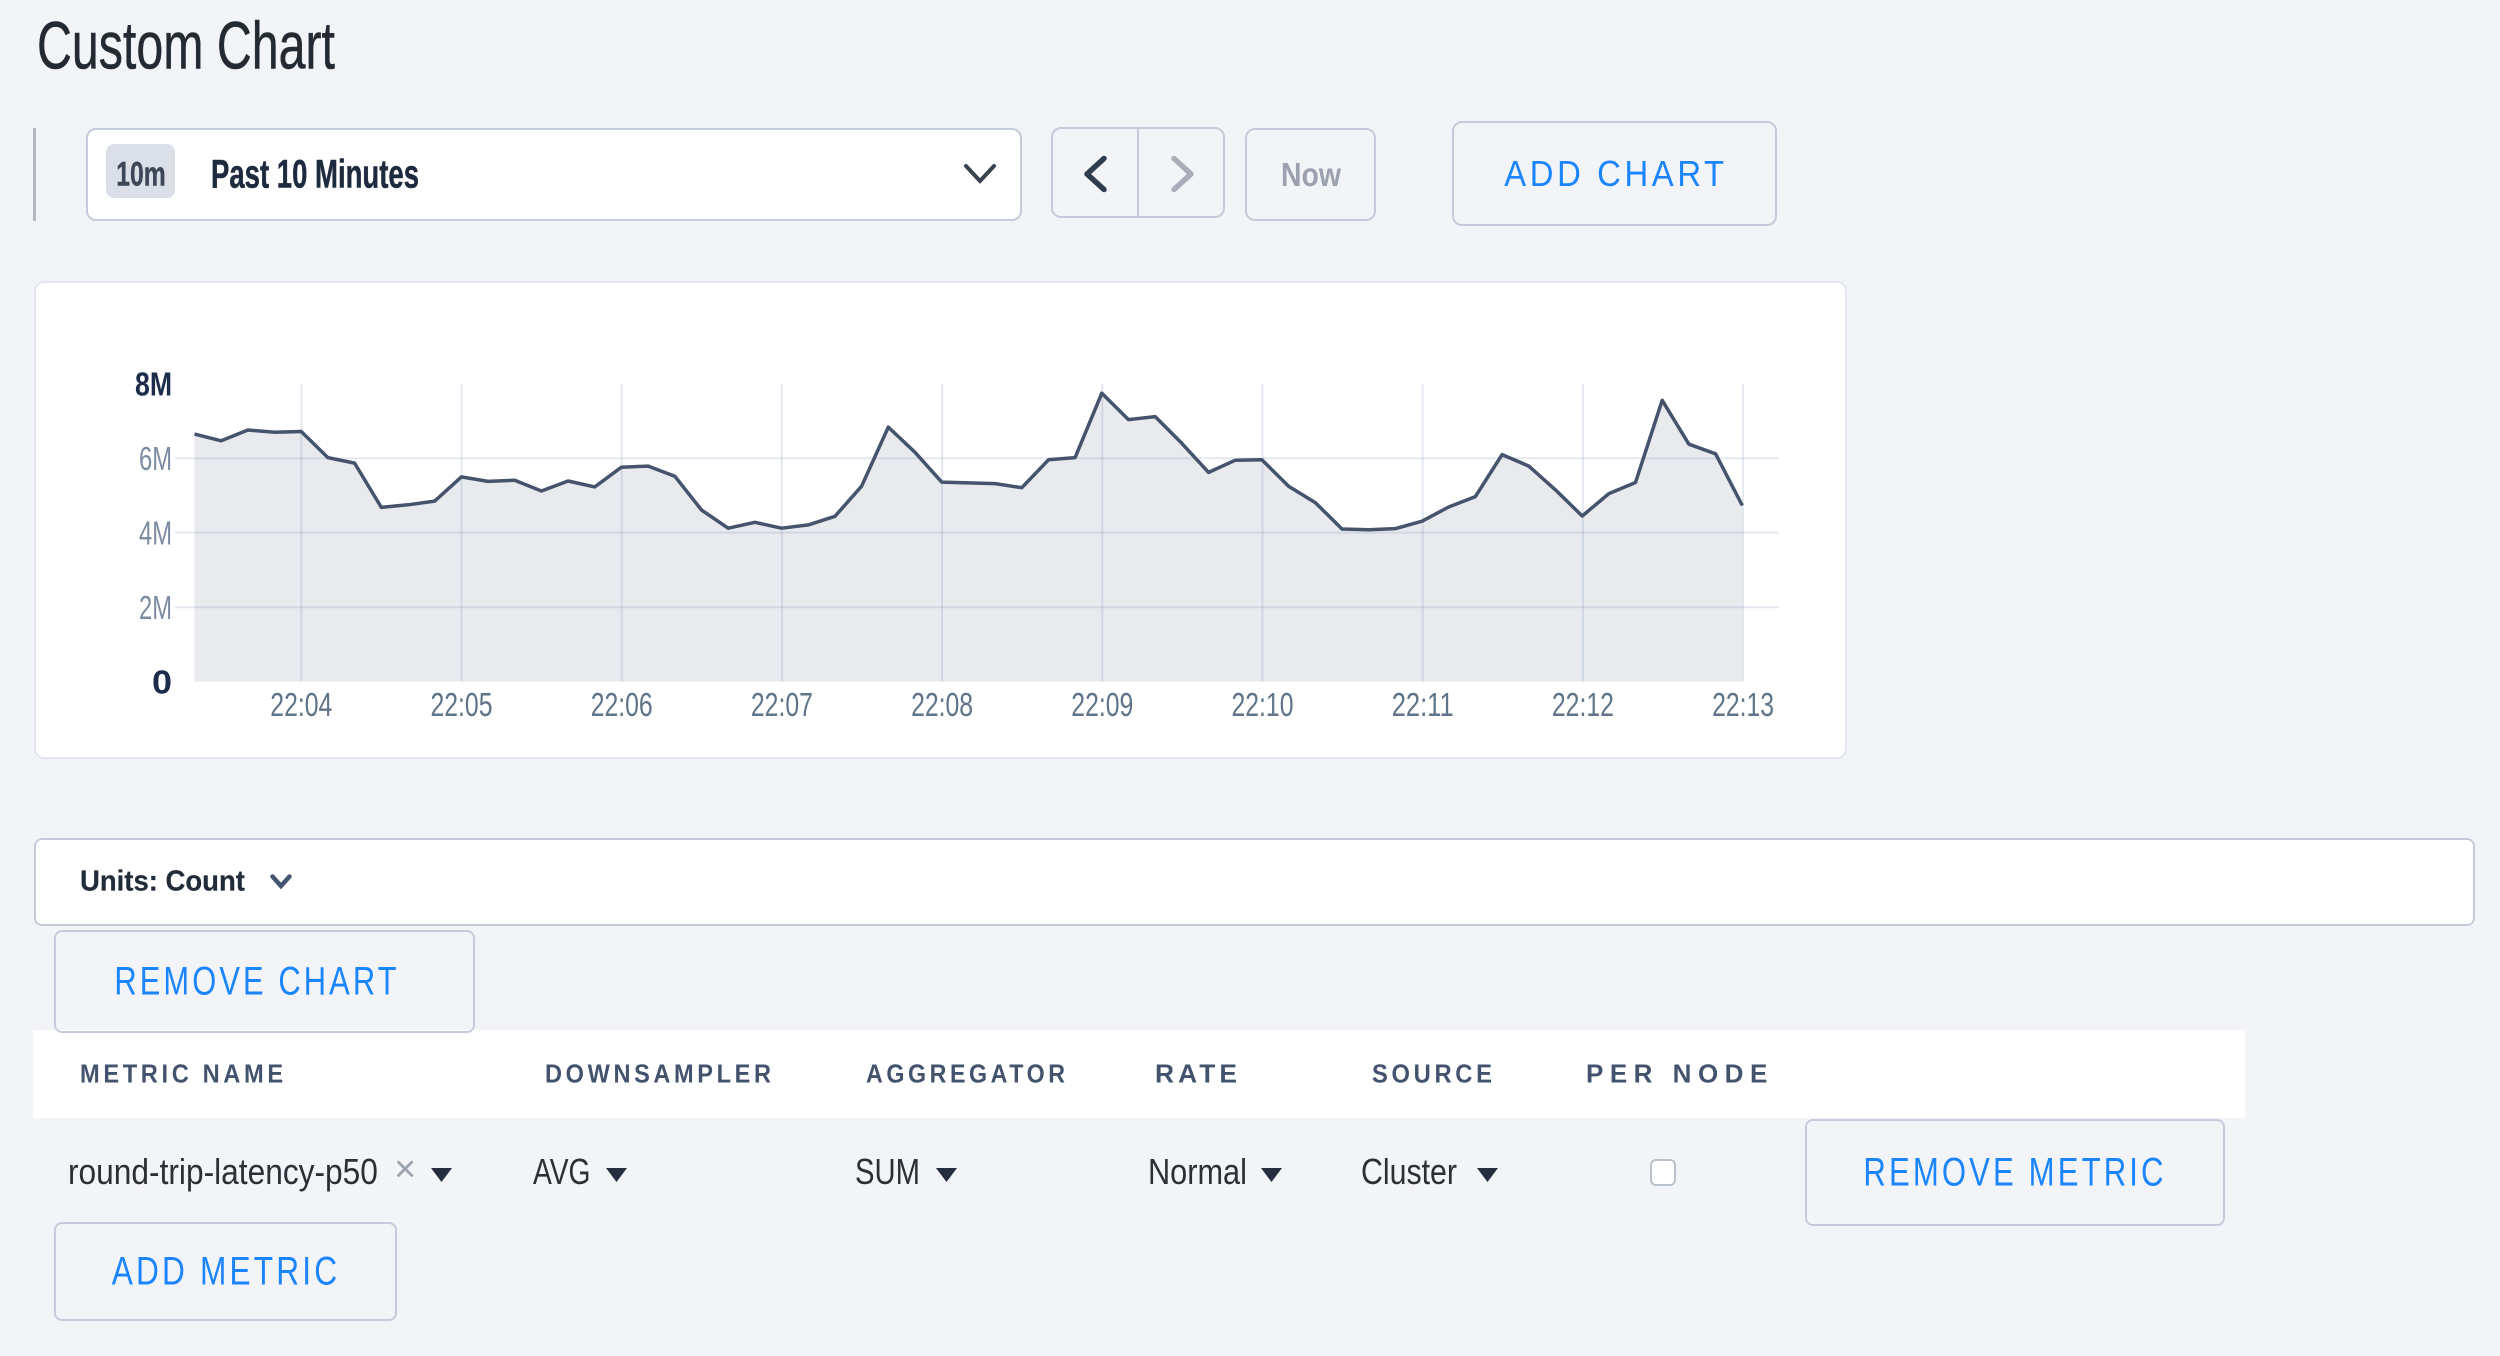 Image resolution: width=2500 pixels, height=1356 pixels. Describe the element at coordinates (1263, 704) in the screenshot. I see `svg-text: 22:10` at that location.